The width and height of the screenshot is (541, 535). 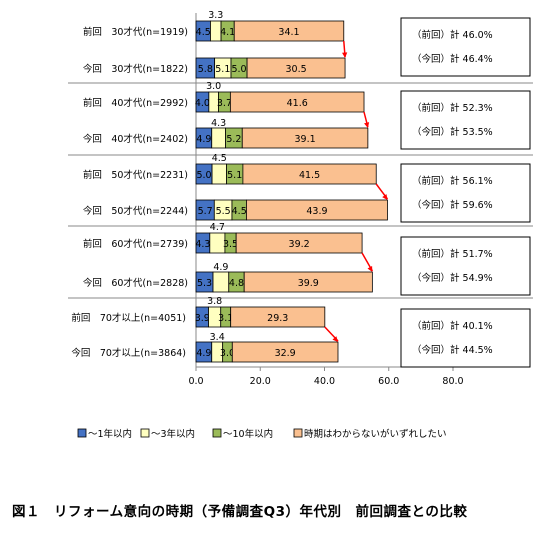 What do you see at coordinates (452, 132) in the screenshot?
I see `total-curr: （今回）計 53.5%` at bounding box center [452, 132].